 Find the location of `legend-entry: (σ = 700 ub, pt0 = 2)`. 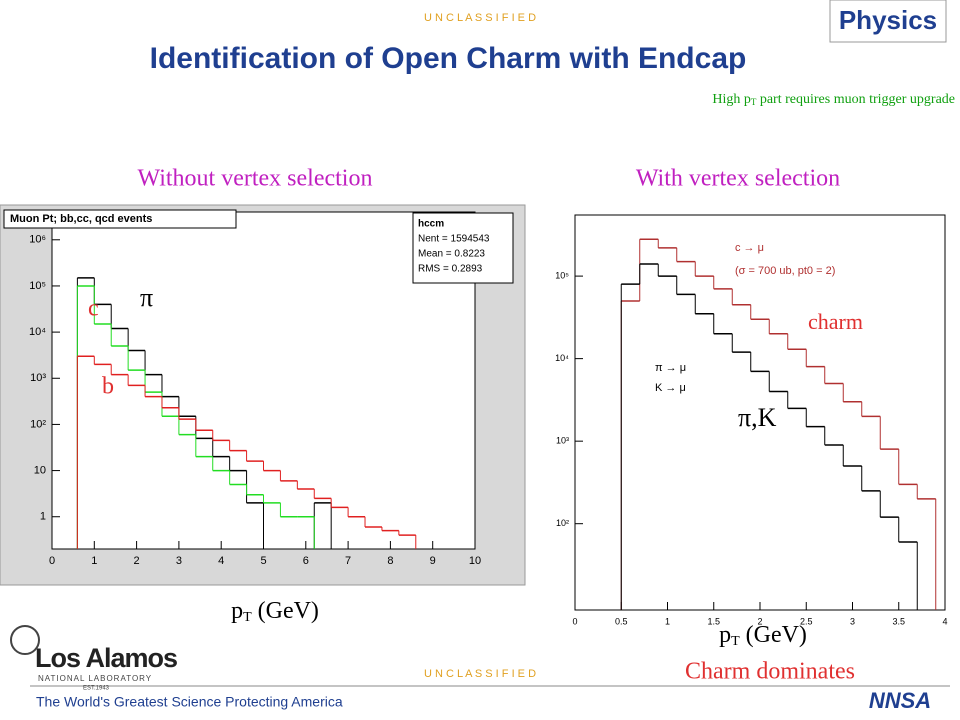

legend-entry: (σ = 700 ub, pt0 = 2) is located at coordinates (785, 271).